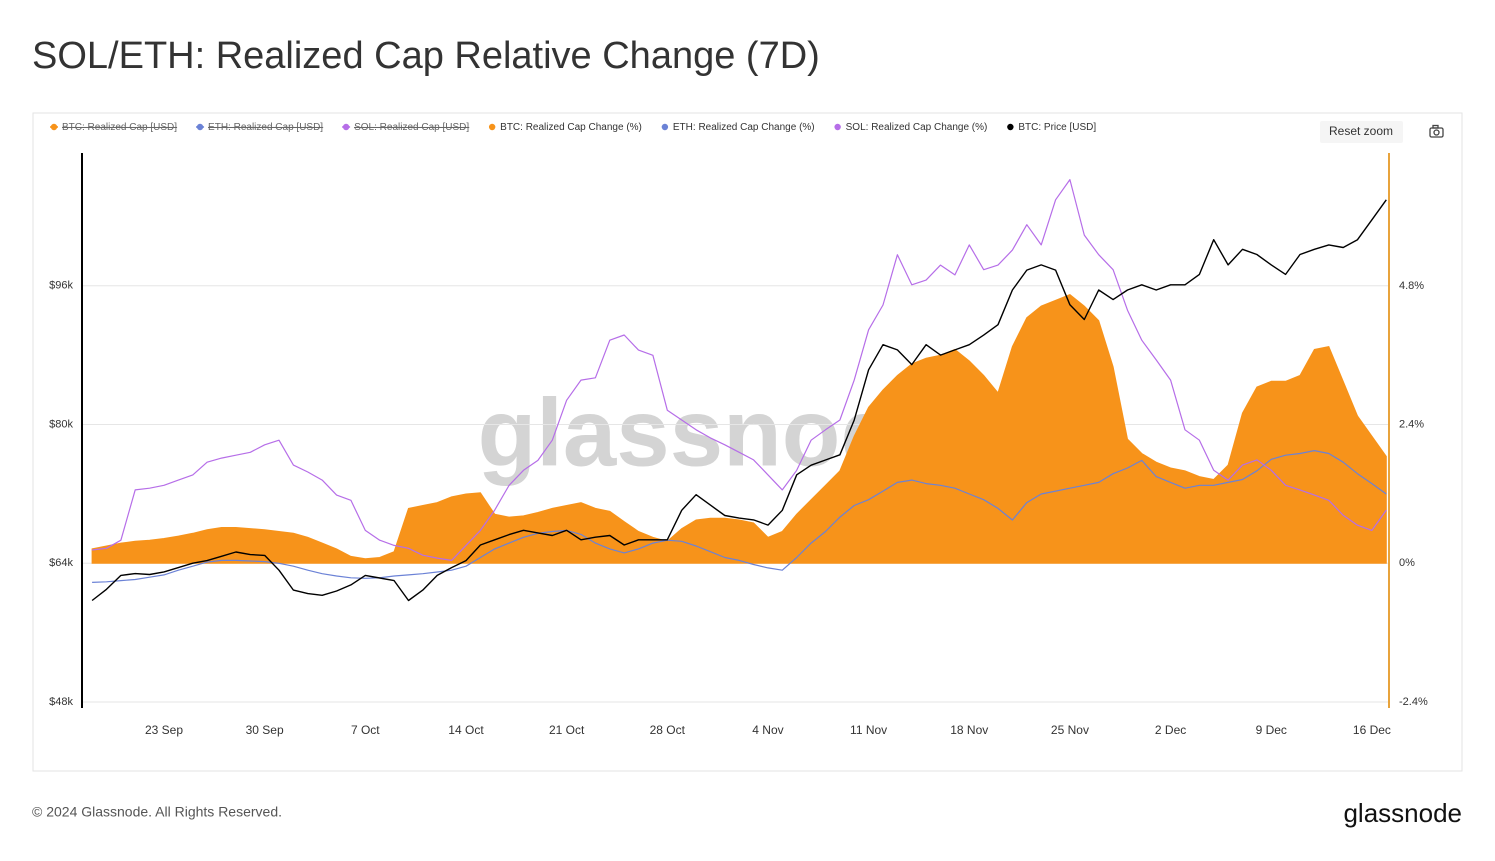 This screenshot has width=1495, height=861. What do you see at coordinates (365, 730) in the screenshot?
I see `x-tick-label: 7 Oct` at bounding box center [365, 730].